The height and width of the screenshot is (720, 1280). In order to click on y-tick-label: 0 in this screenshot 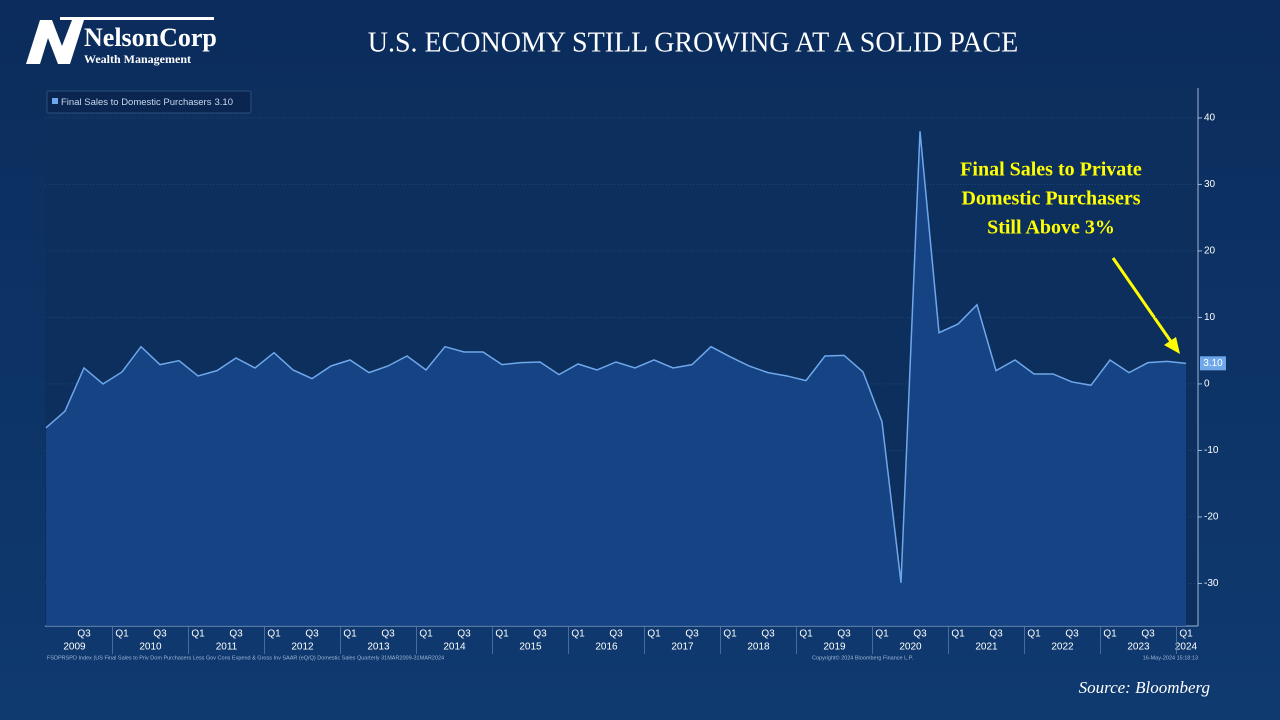, I will do `click(1207, 384)`.